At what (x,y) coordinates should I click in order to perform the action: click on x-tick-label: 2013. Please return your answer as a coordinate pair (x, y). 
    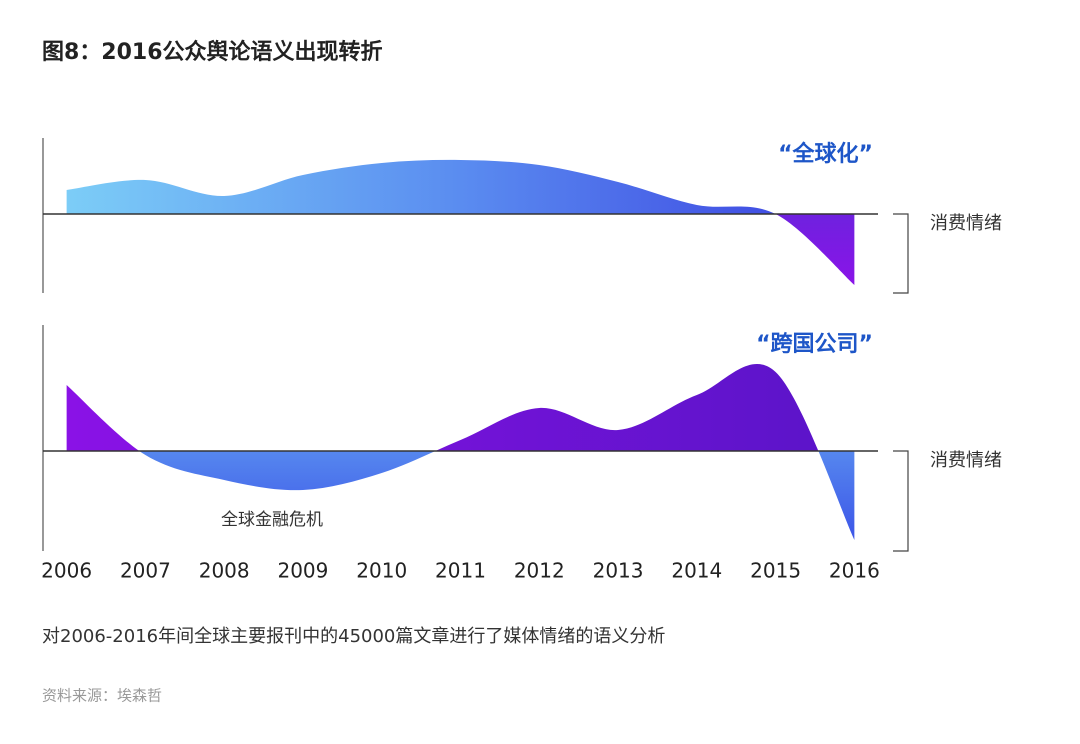
    Looking at the image, I should click on (618, 571).